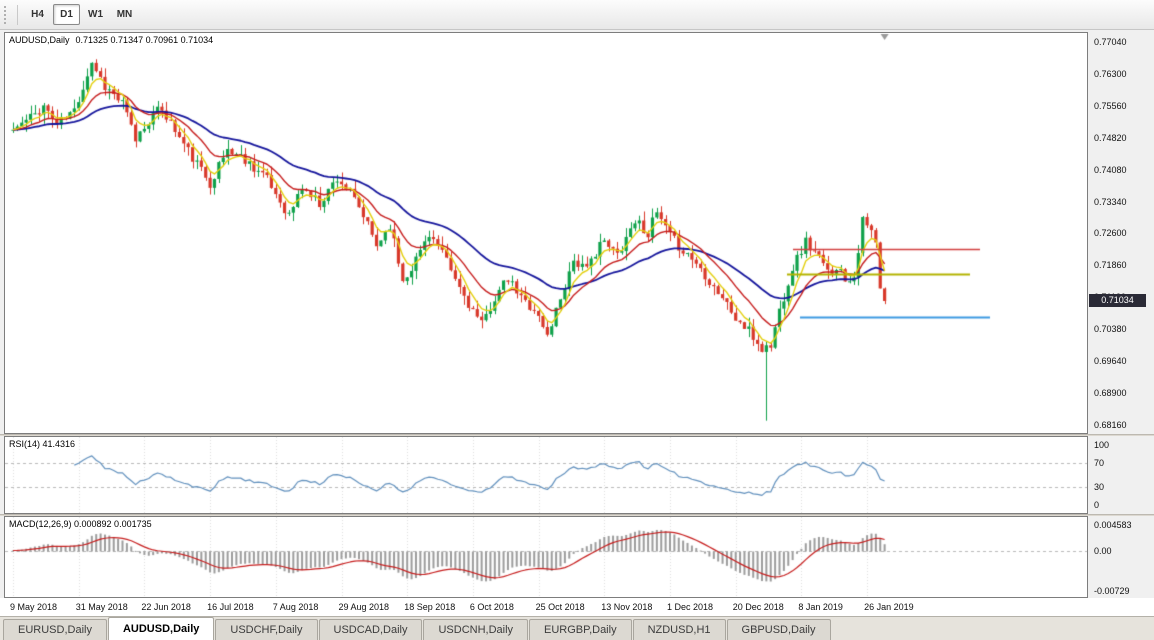 The height and width of the screenshot is (640, 1154). What do you see at coordinates (295, 607) in the screenshot?
I see `date-axis-label: 7 Aug 2018` at bounding box center [295, 607].